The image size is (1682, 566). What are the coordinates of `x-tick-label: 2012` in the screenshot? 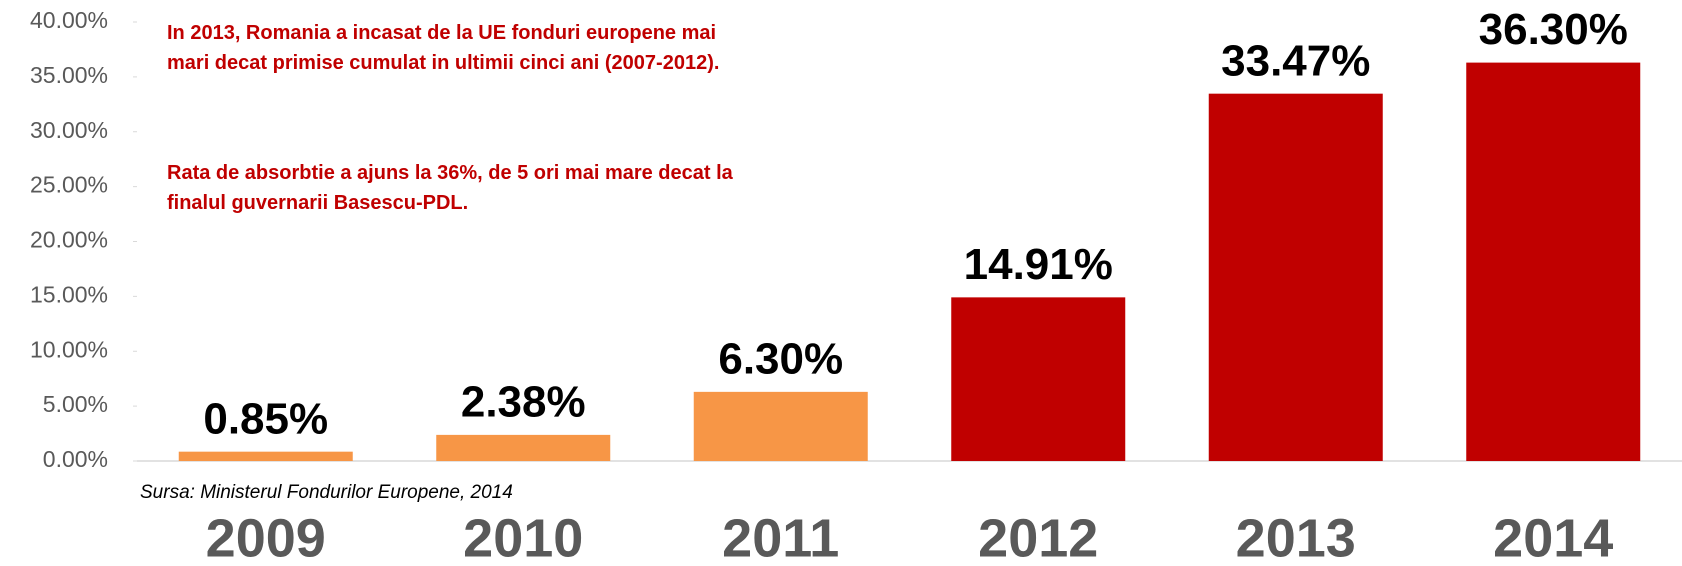 It's located at (1038, 537).